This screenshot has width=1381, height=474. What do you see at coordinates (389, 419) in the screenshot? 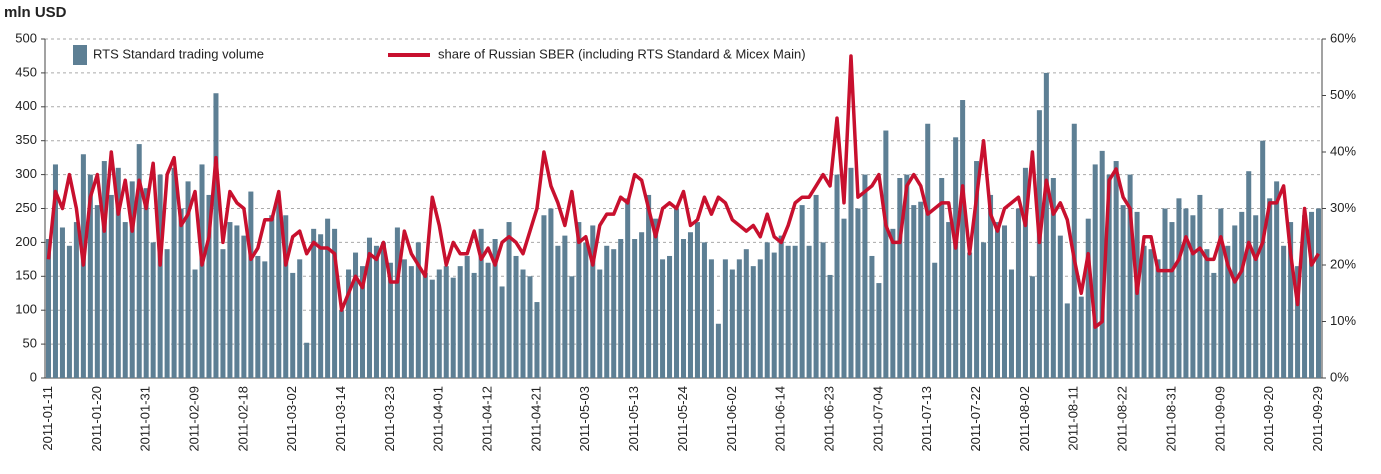
I see `x-tick-label: 2011-03-23` at bounding box center [389, 419].